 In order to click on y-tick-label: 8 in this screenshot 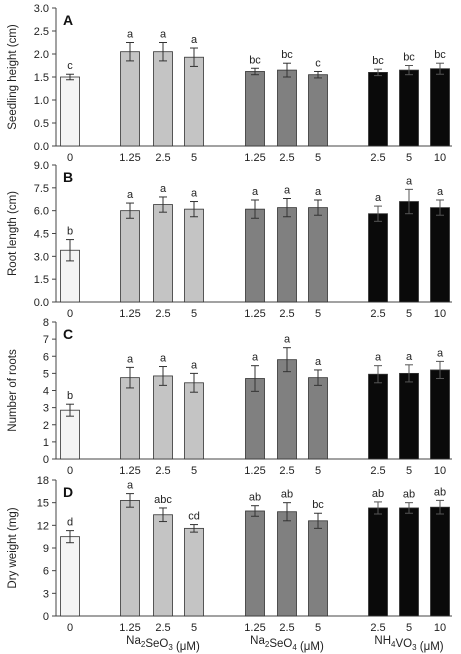, I will do `click(46, 323)`.